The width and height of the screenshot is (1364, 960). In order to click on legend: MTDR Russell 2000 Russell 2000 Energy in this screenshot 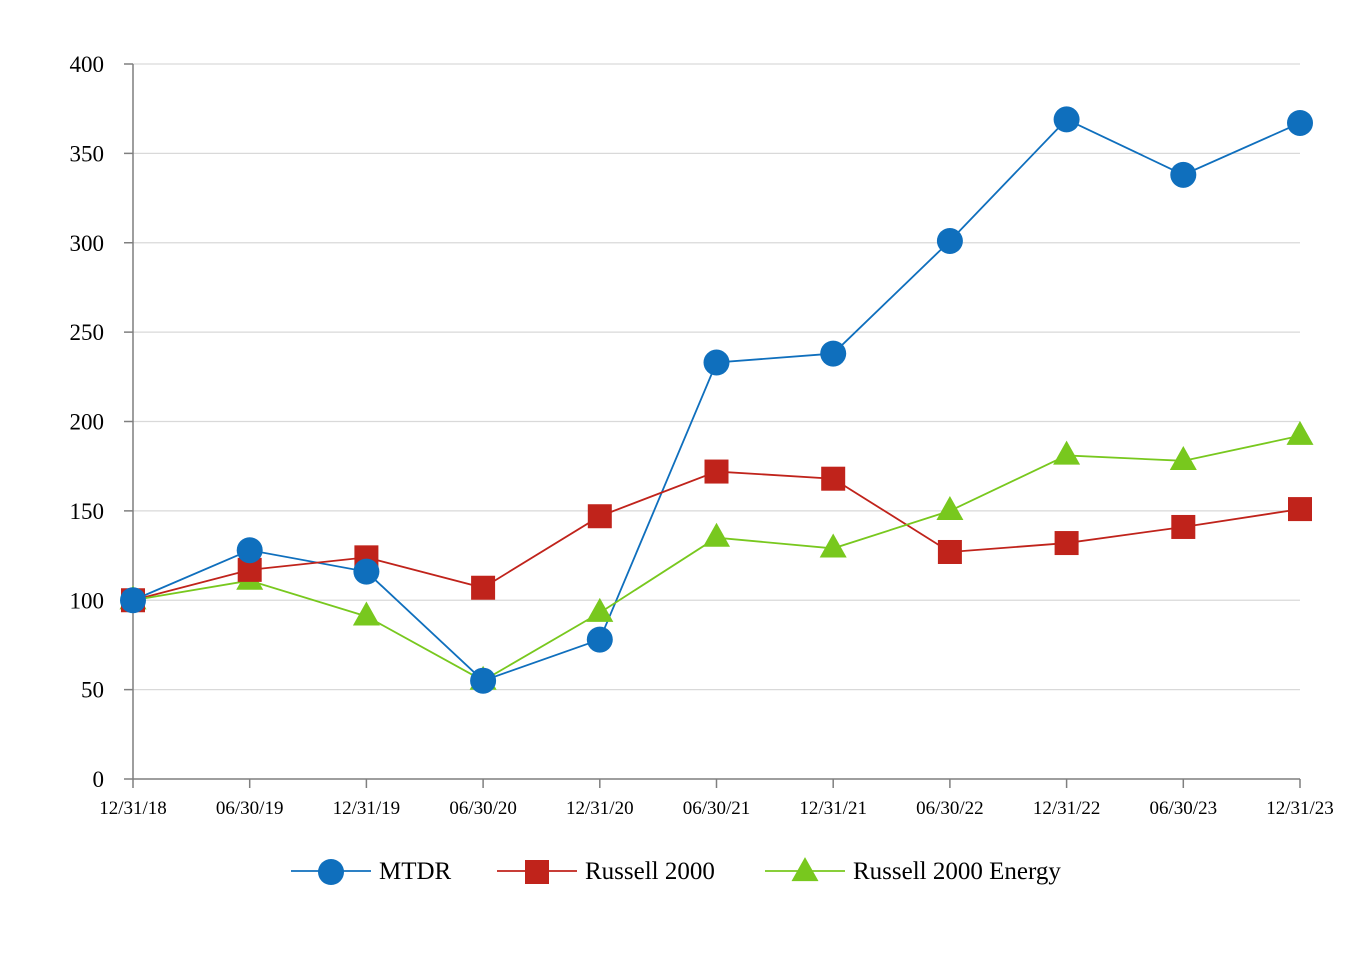, I will do `click(676, 871)`.